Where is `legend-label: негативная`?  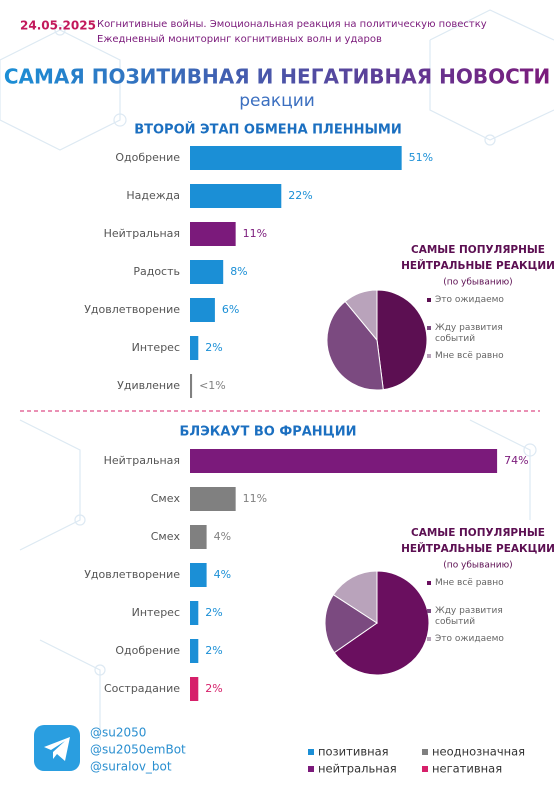 legend-label: негативная is located at coordinates (467, 769).